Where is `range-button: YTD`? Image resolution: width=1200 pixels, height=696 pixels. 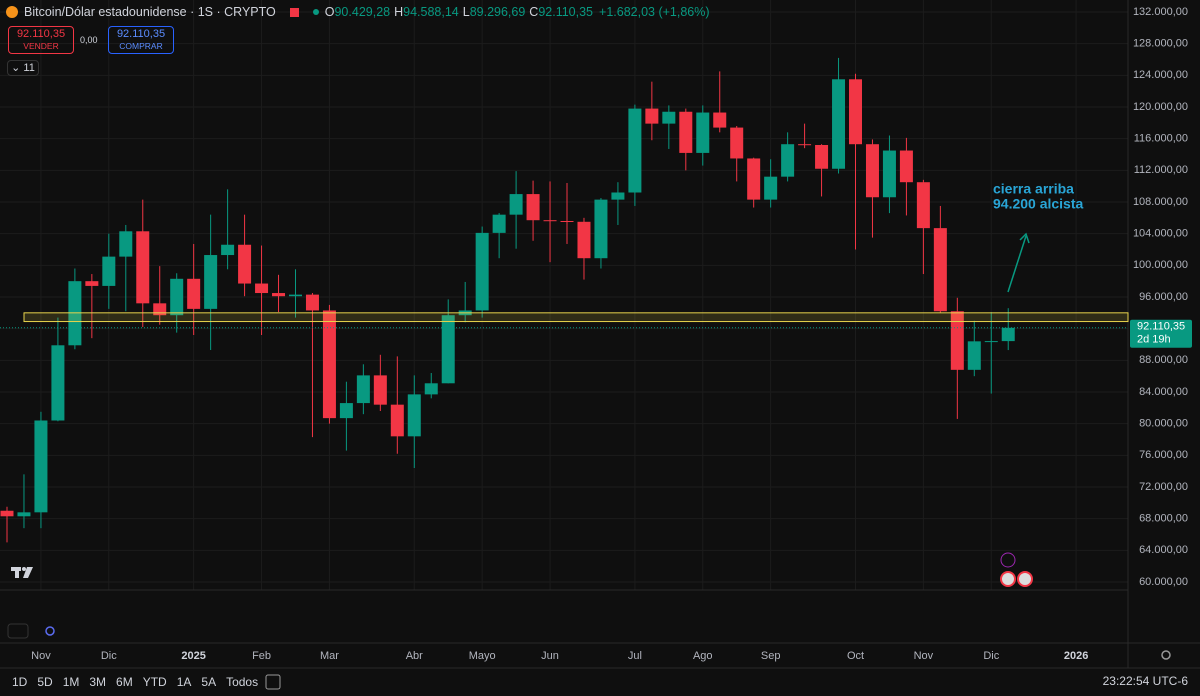 range-button: YTD is located at coordinates (154, 682).